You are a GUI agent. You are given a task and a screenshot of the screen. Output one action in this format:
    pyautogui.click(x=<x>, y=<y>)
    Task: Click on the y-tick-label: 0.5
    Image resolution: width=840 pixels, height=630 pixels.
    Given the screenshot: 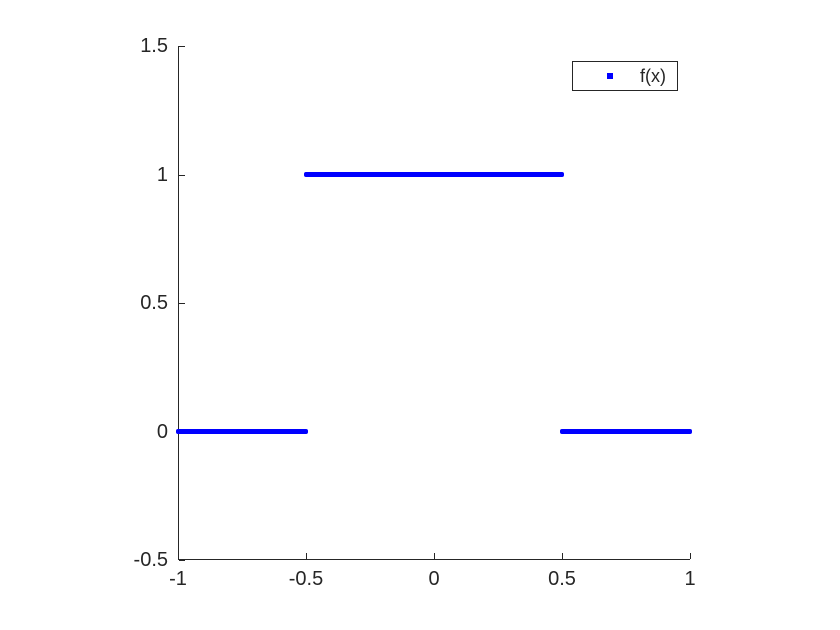 What is the action you would take?
    pyautogui.click(x=154, y=303)
    